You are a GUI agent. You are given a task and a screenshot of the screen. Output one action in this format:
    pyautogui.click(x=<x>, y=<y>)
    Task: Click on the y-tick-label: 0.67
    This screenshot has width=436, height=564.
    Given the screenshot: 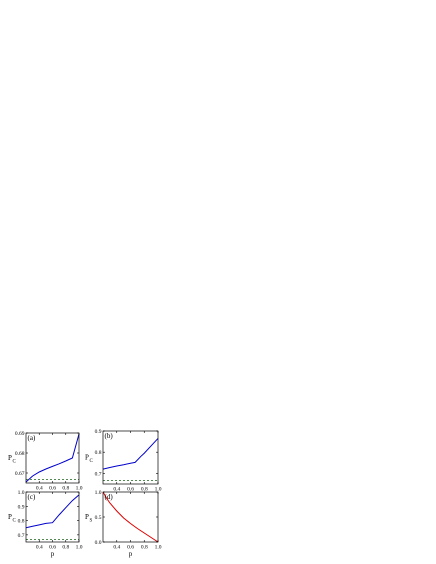 What is the action you would take?
    pyautogui.click(x=20, y=474)
    